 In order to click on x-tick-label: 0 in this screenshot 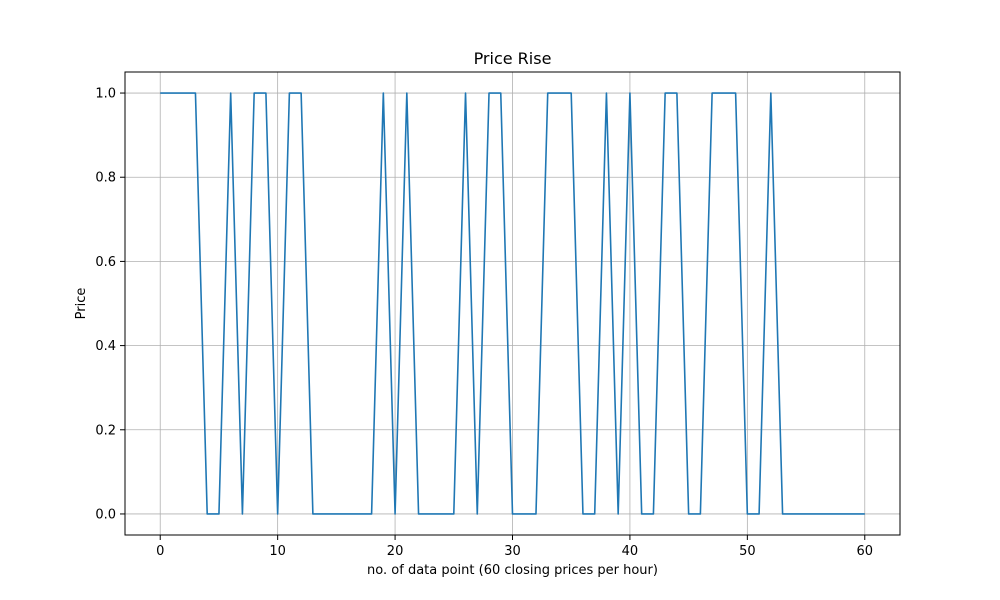, I will do `click(160, 551)`.